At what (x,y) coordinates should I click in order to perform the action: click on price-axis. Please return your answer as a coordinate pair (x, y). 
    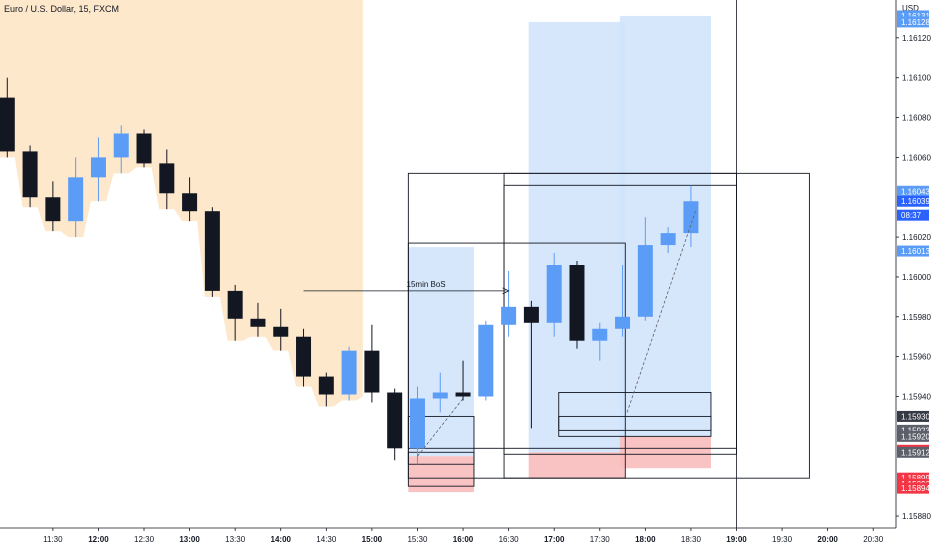
    Looking at the image, I should click on (914, 275).